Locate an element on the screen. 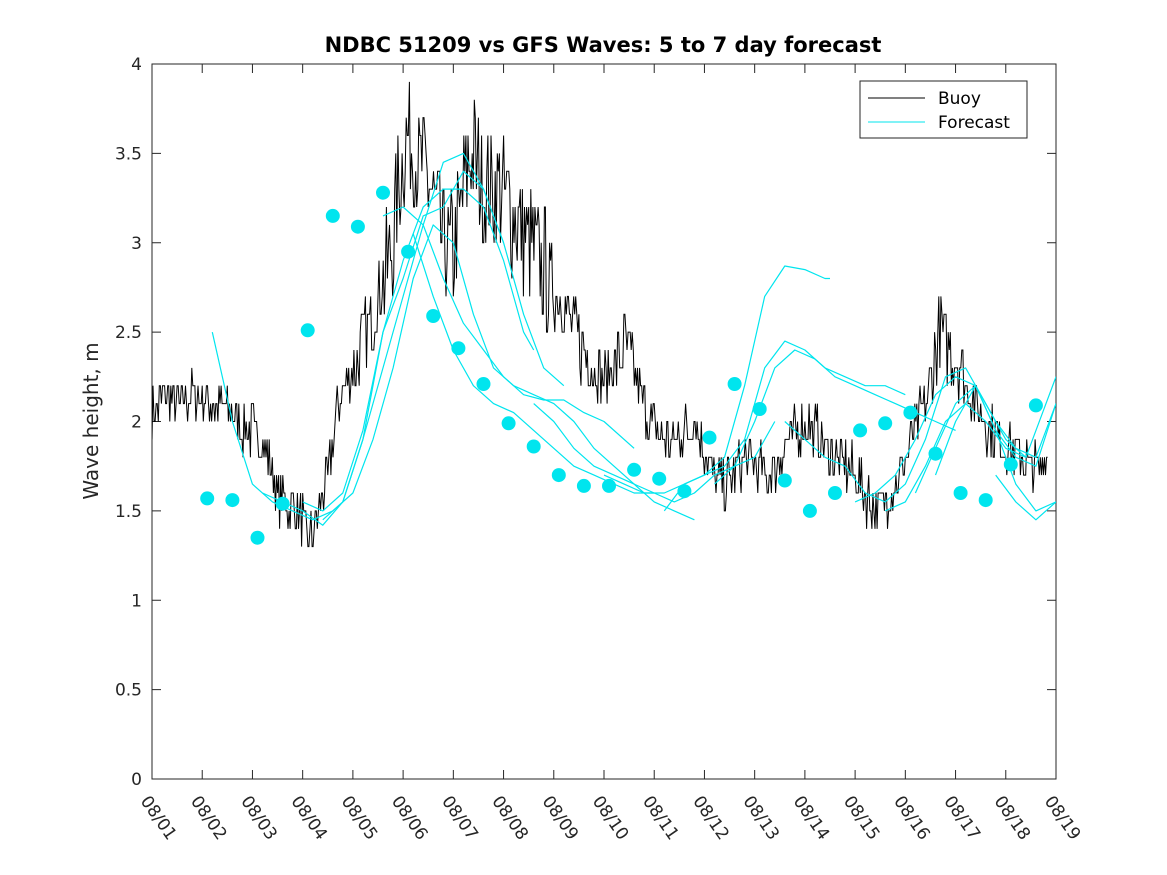 The image size is (1167, 875). legend-label-forecast: Forecast is located at coordinates (974, 123).